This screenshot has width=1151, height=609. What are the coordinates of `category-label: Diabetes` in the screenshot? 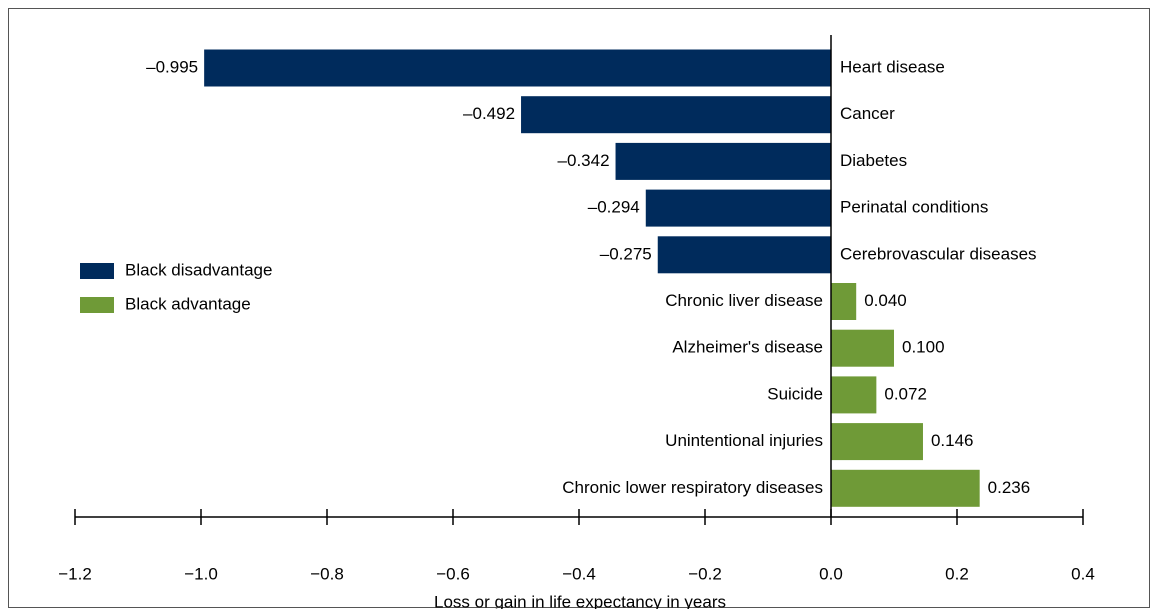 It's located at (873, 160).